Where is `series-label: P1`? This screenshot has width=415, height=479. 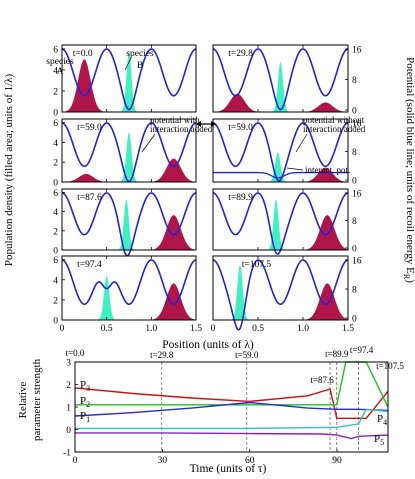
series-label: P1 is located at coordinates (85, 417).